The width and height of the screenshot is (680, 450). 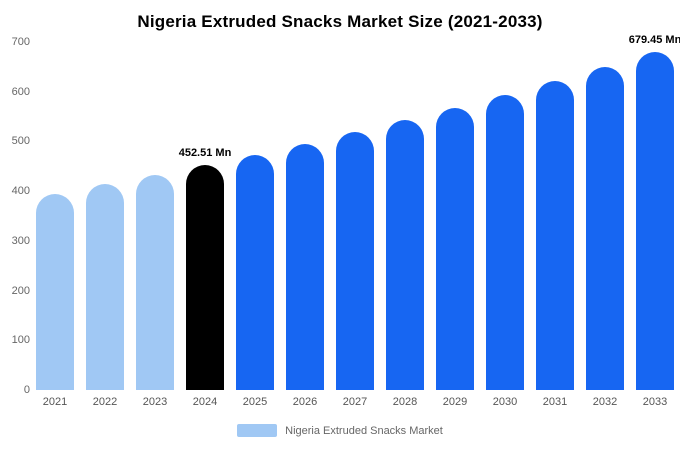 I want to click on y-tick-label: 200, so click(x=20, y=290).